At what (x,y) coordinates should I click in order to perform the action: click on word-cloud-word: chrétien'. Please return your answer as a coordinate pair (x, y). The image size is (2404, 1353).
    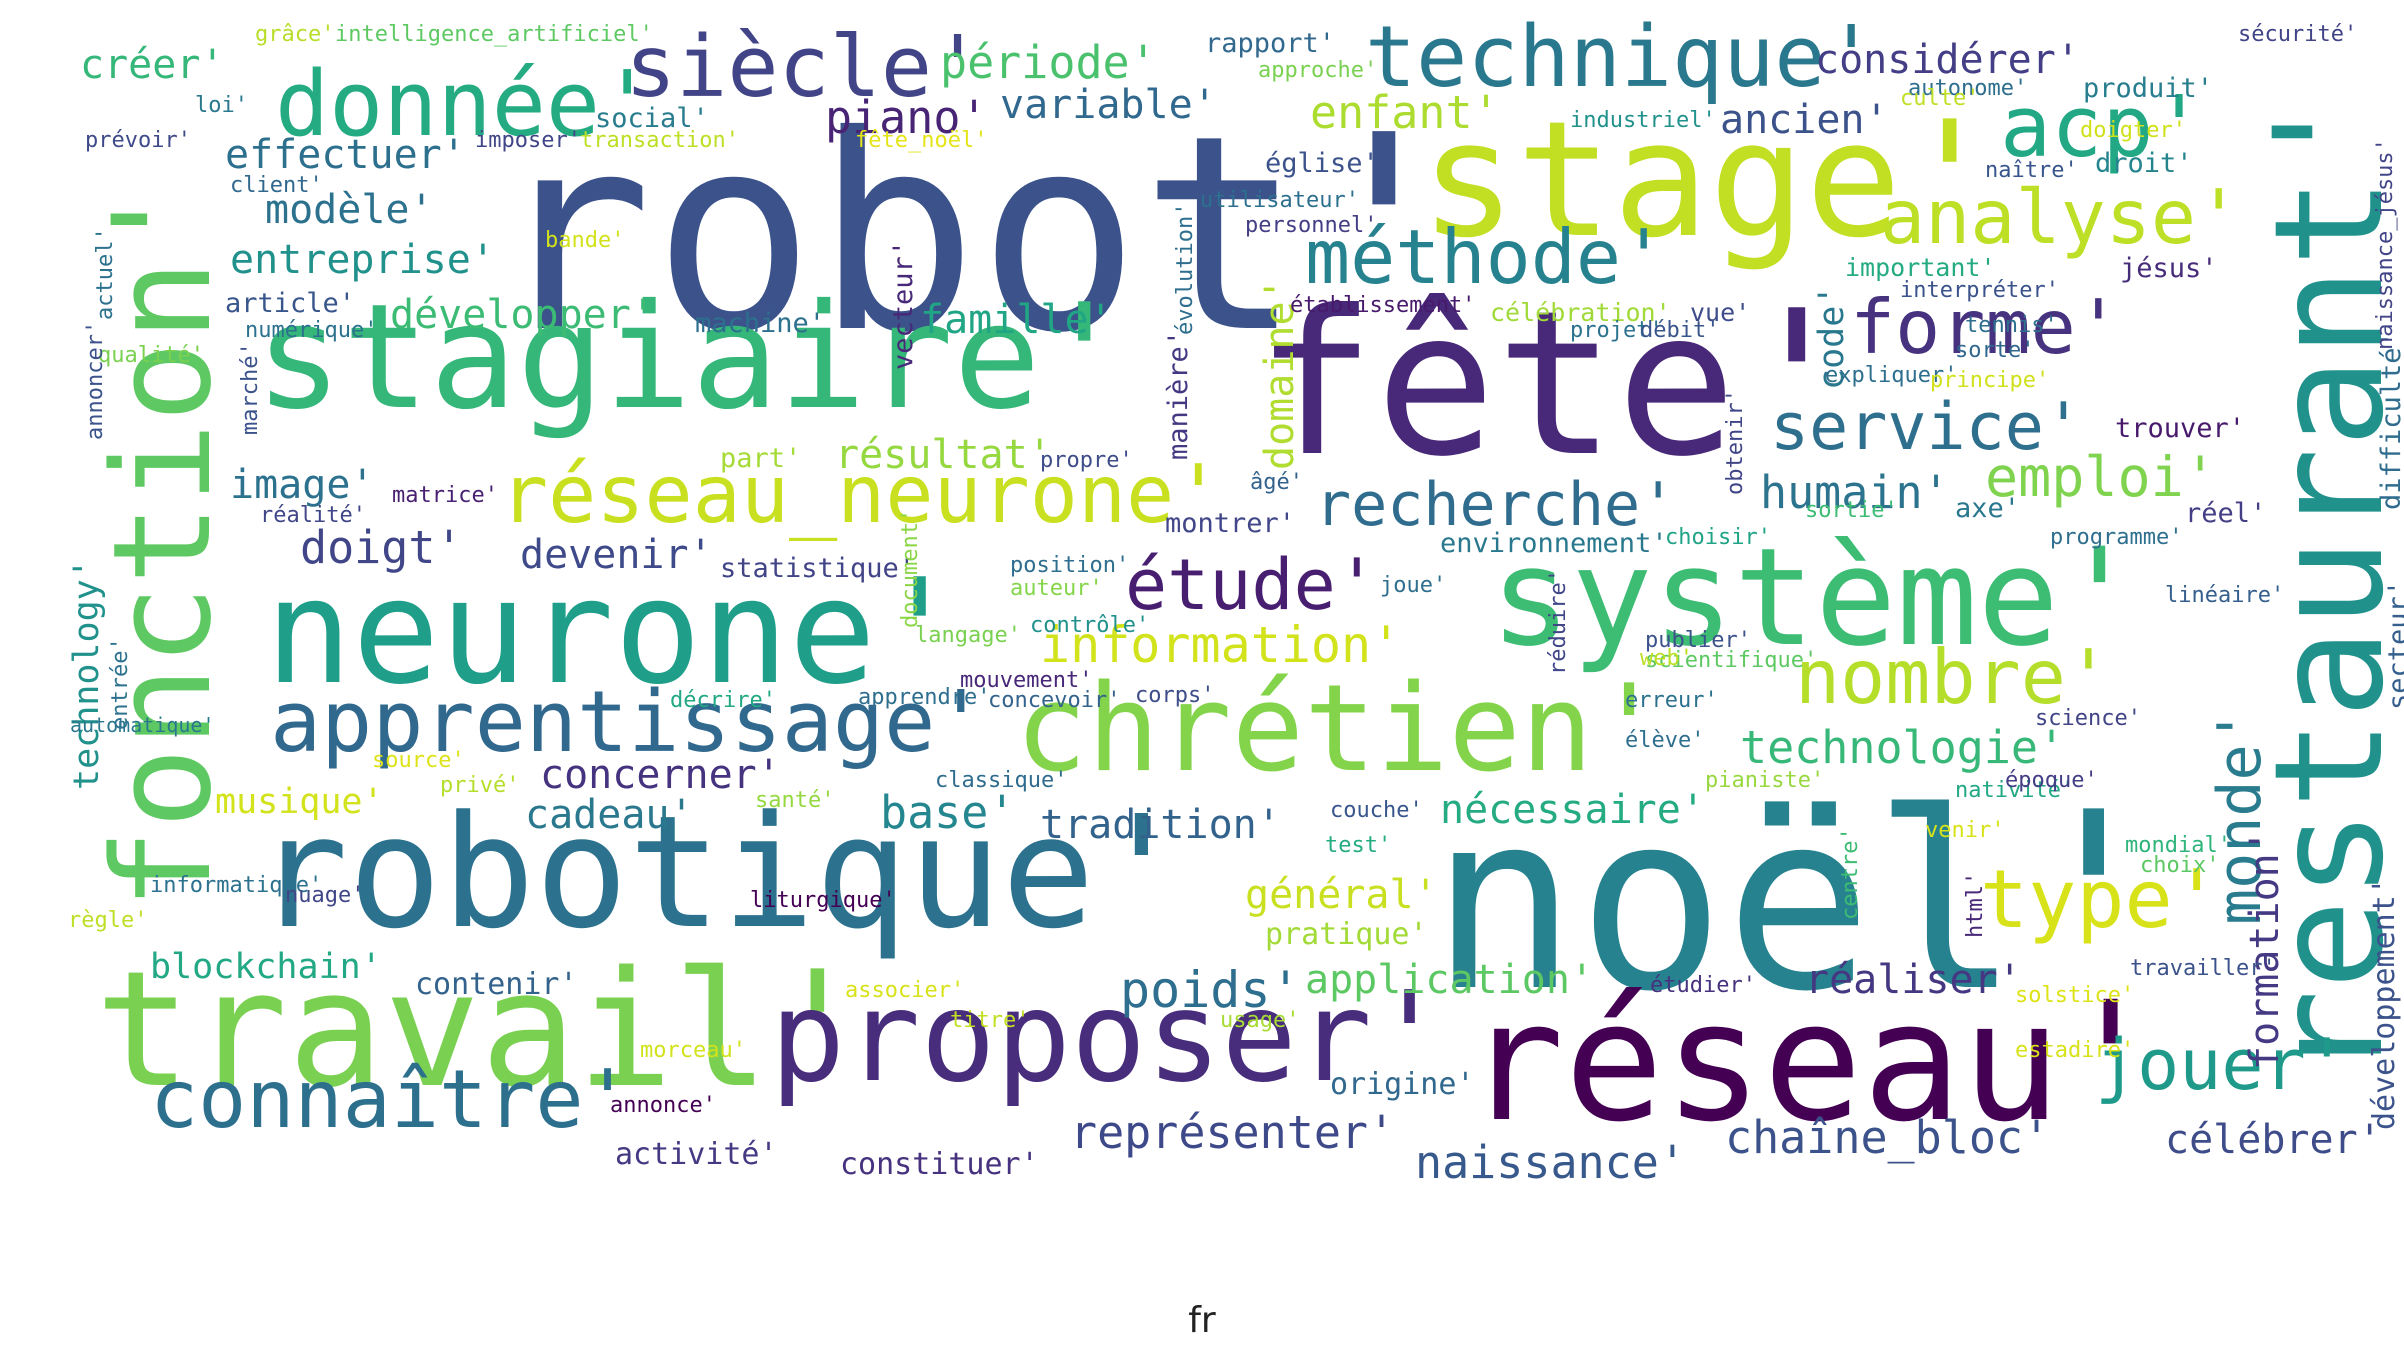
    Looking at the image, I should click on (1340, 729).